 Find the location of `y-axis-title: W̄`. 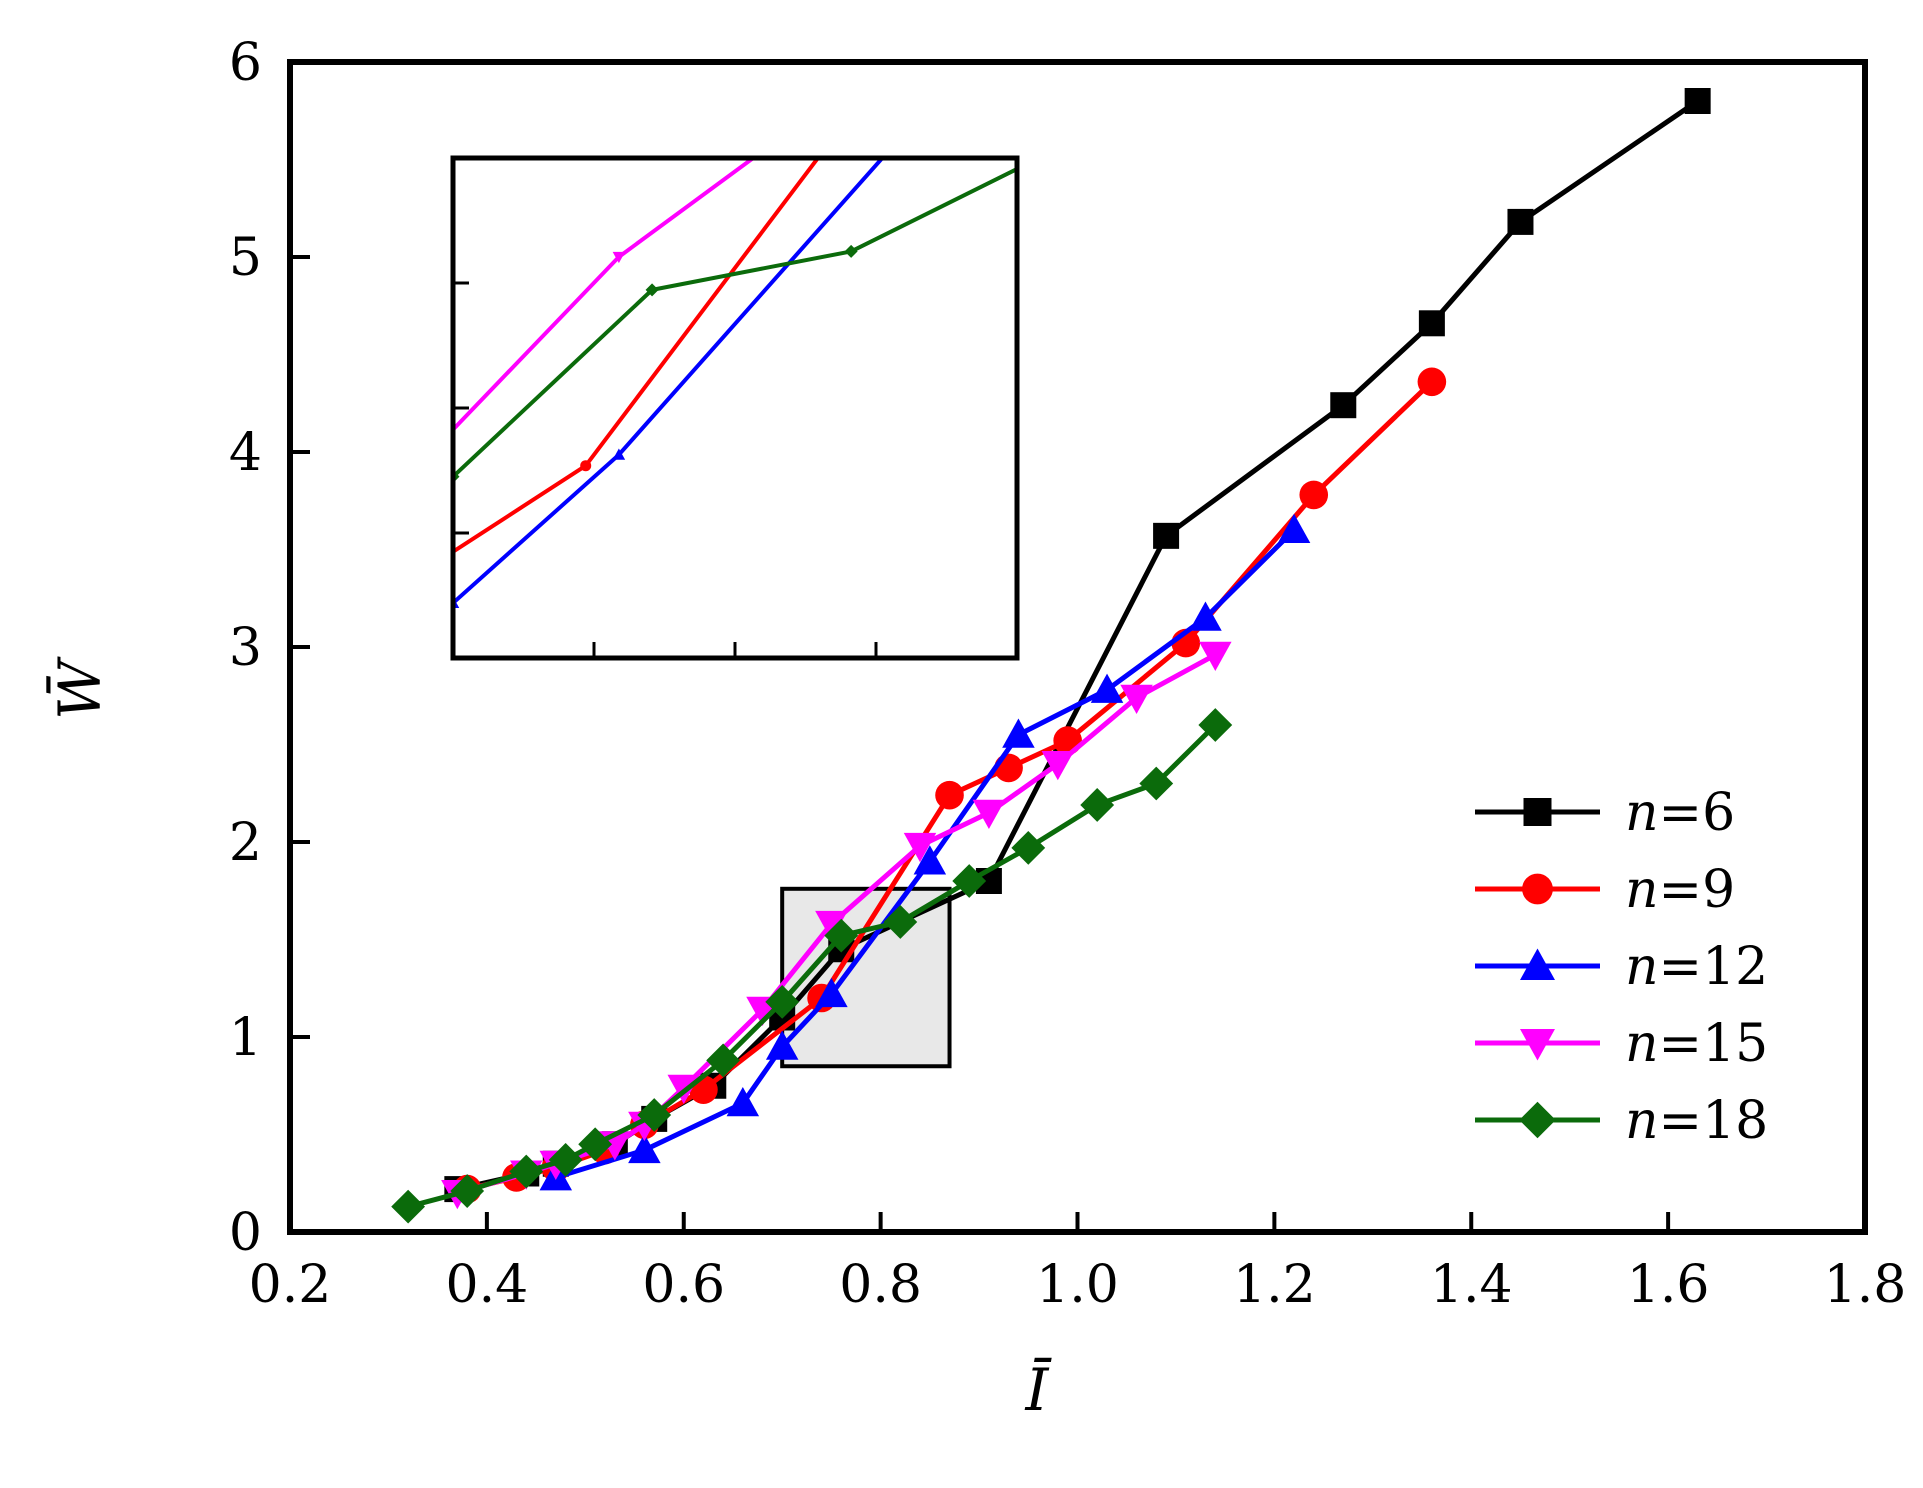

y-axis-title: W̄ is located at coordinates (79, 688).